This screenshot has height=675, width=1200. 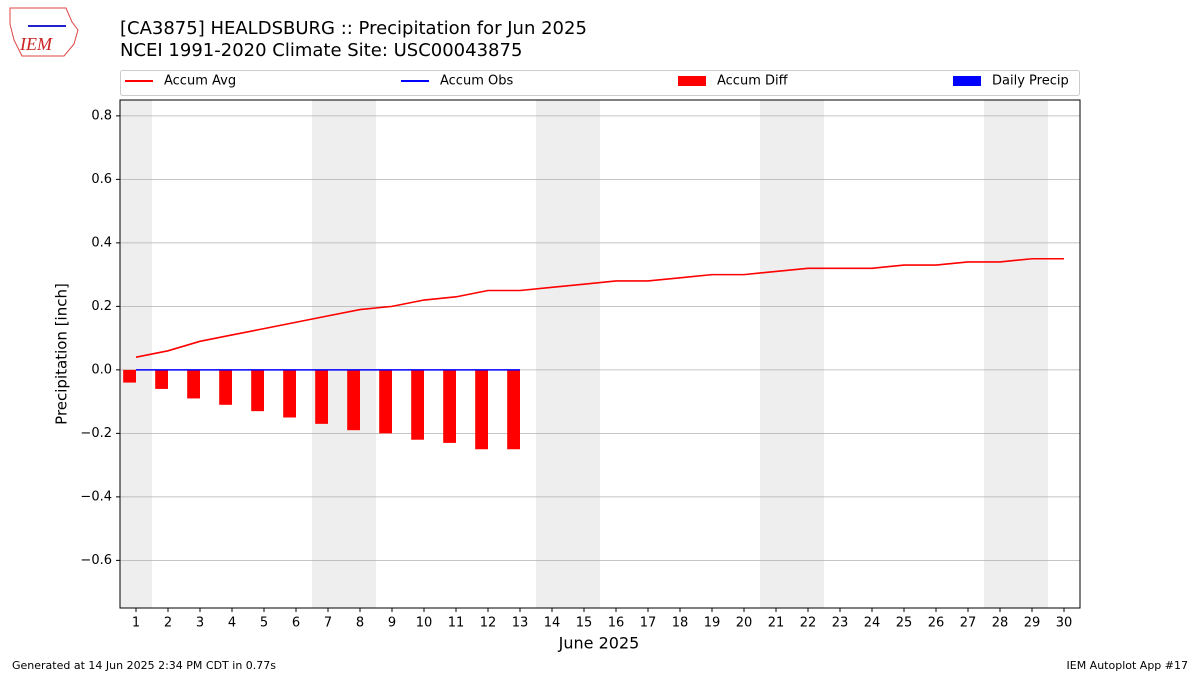 I want to click on footer-right: IEM Autoplot App #17, so click(x=1128, y=665).